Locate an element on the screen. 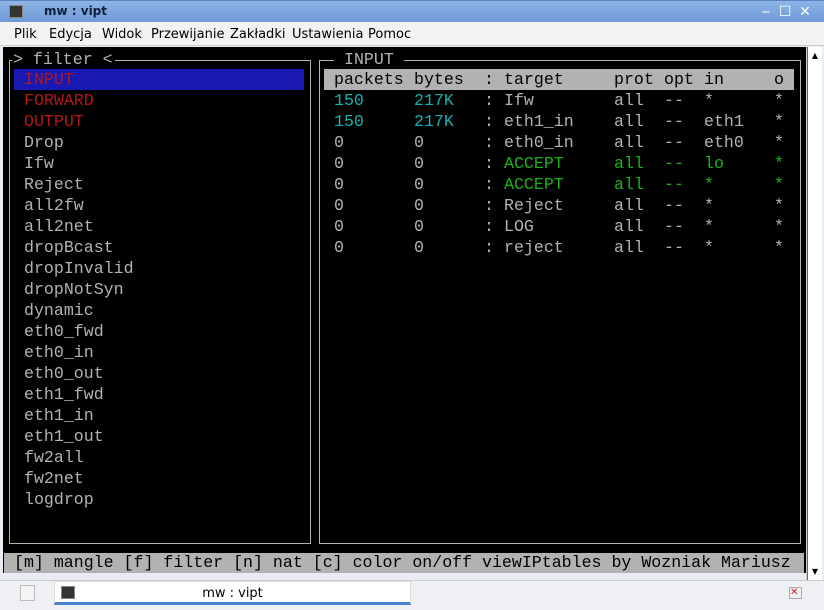 Image resolution: width=824 pixels, height=610 pixels. chain-item: Reject is located at coordinates (54, 184).